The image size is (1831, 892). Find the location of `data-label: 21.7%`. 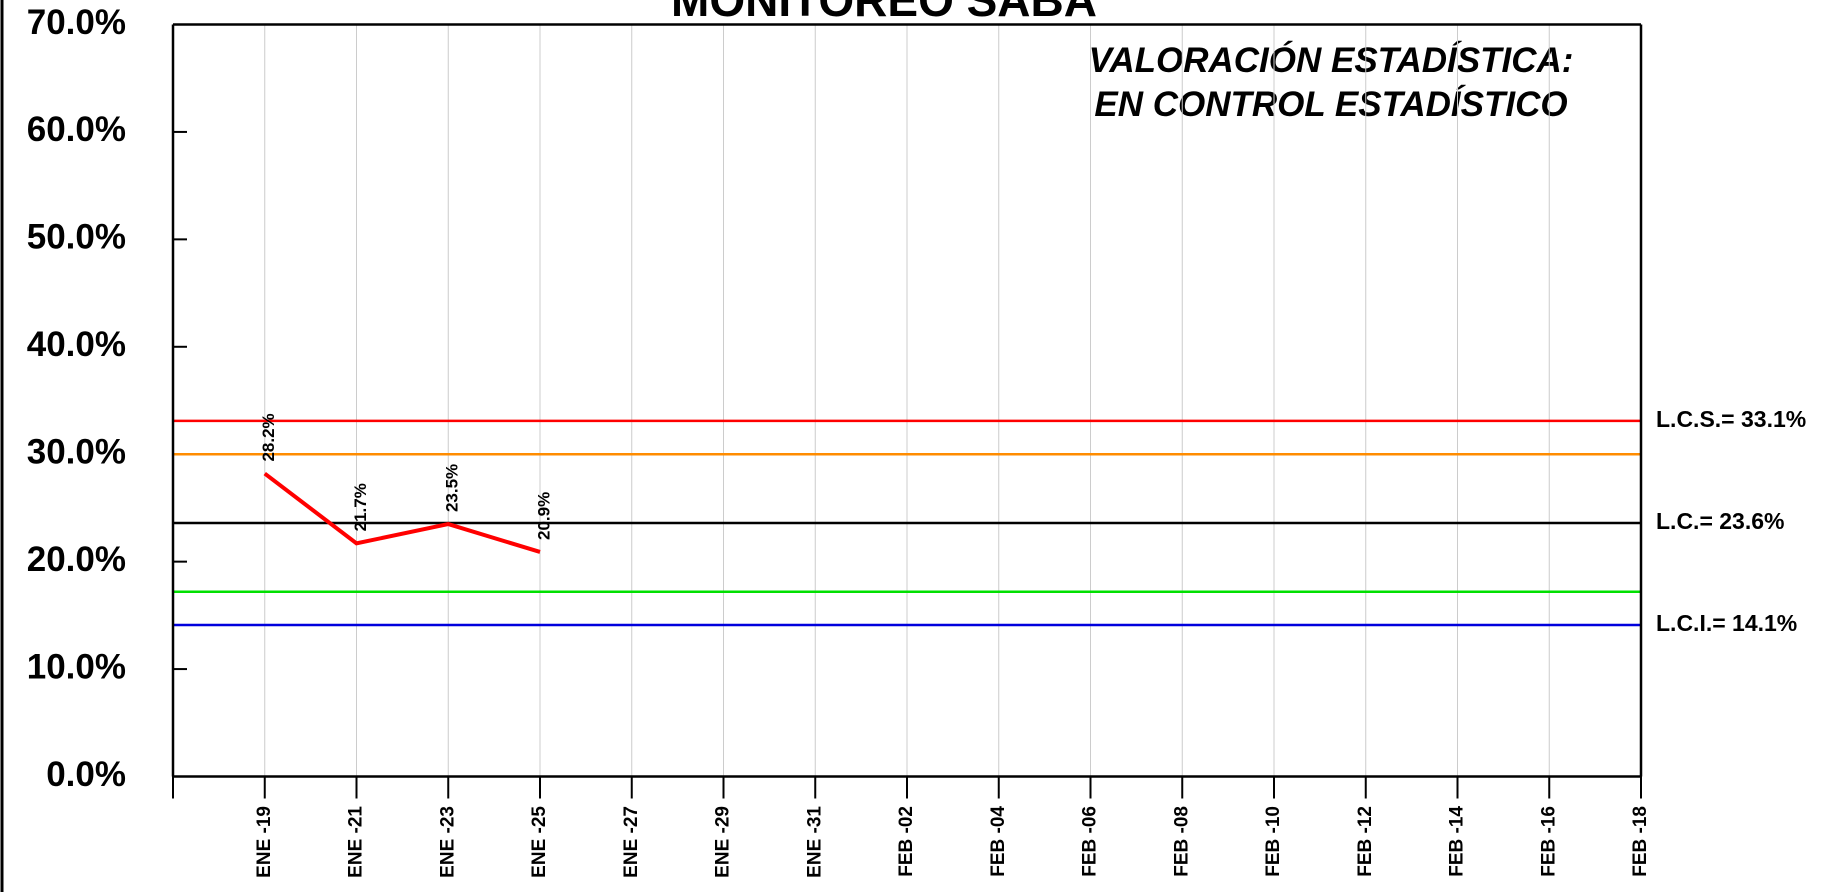

data-label: 21.7% is located at coordinates (360, 507).